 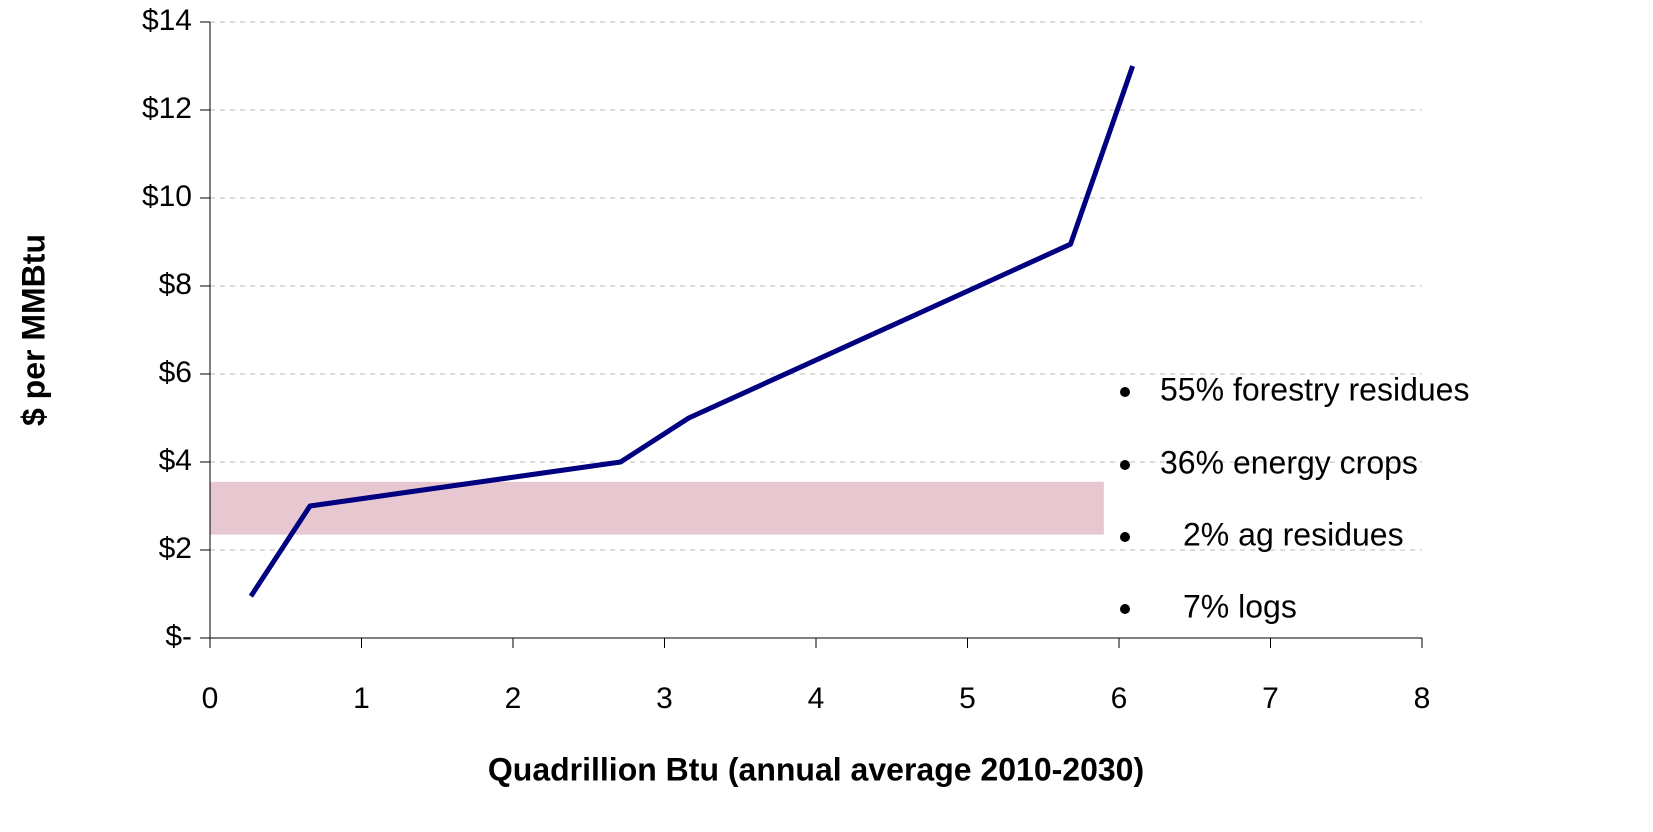 What do you see at coordinates (175, 284) in the screenshot?
I see `y-tick-label: $8` at bounding box center [175, 284].